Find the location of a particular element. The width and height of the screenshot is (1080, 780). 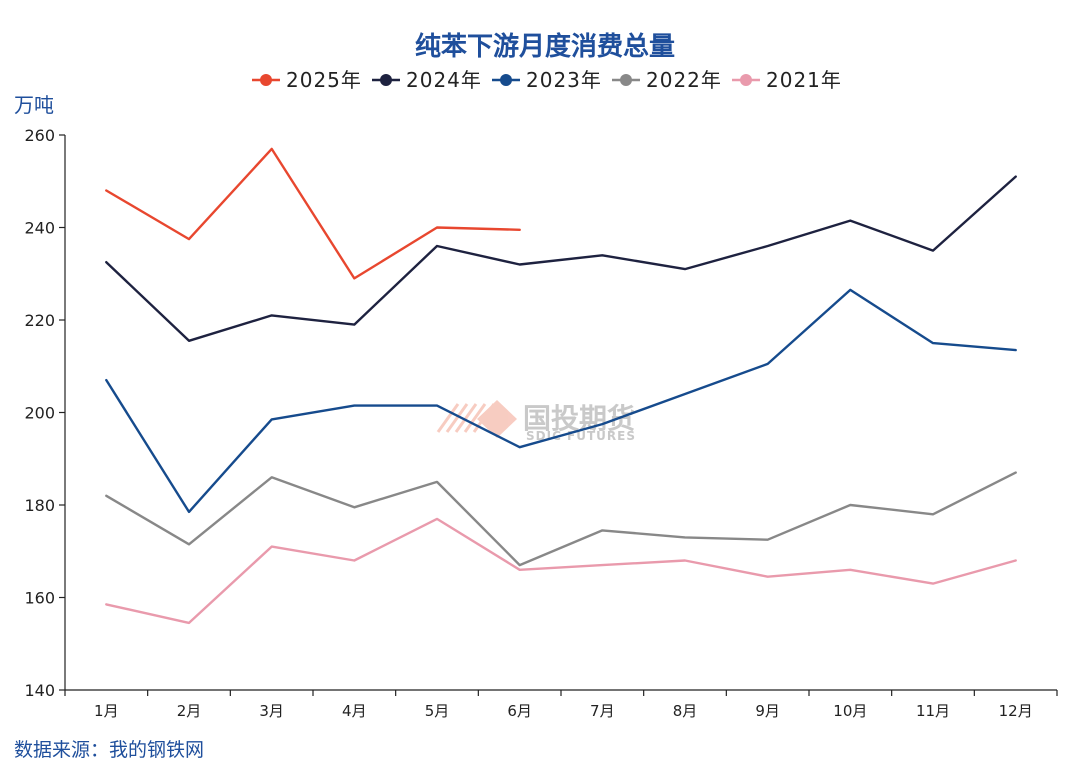

x-tick-label: 1月 is located at coordinates (106, 711).